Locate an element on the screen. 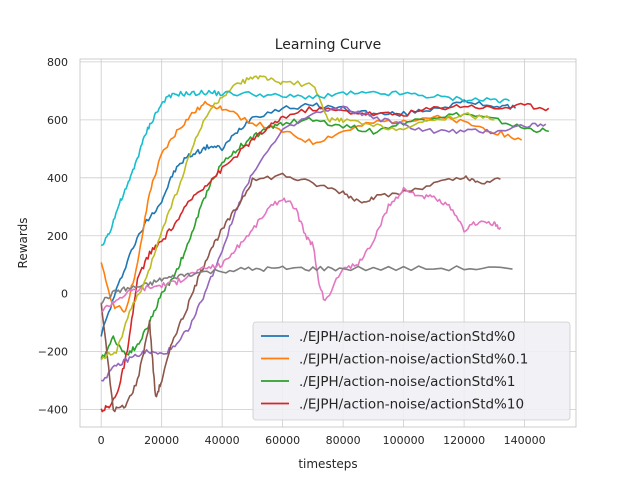 The width and height of the screenshot is (640, 480). y-tick-label: 400 is located at coordinates (57, 178).